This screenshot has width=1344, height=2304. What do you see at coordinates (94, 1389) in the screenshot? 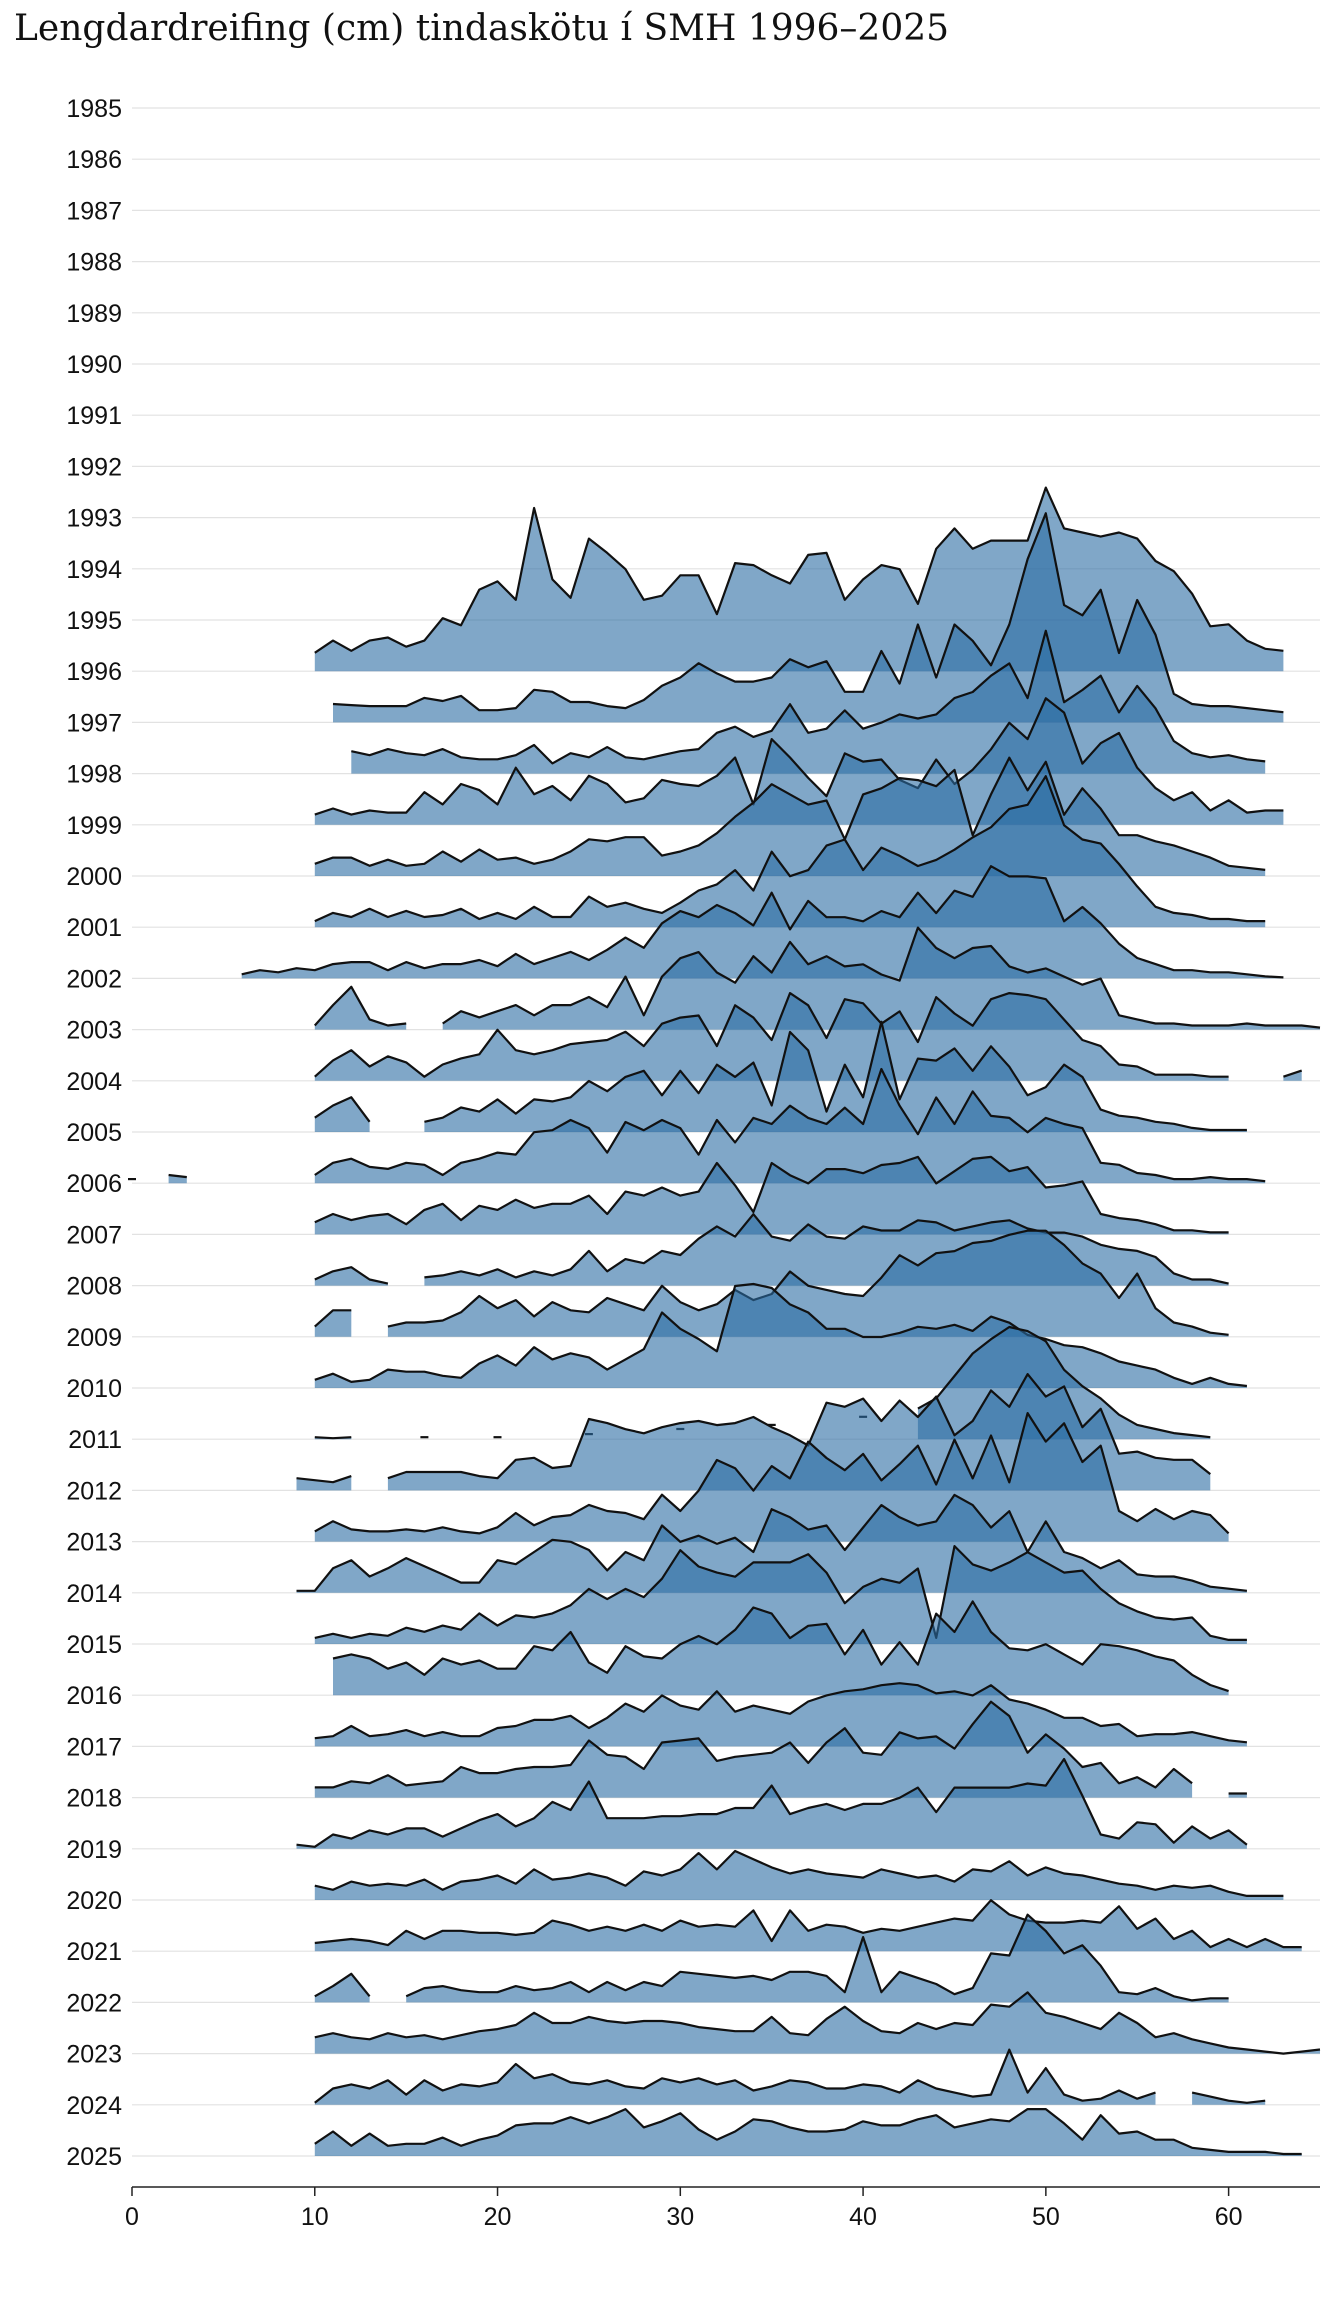
I see `y-tick-label-2010: 2010` at bounding box center [94, 1389].